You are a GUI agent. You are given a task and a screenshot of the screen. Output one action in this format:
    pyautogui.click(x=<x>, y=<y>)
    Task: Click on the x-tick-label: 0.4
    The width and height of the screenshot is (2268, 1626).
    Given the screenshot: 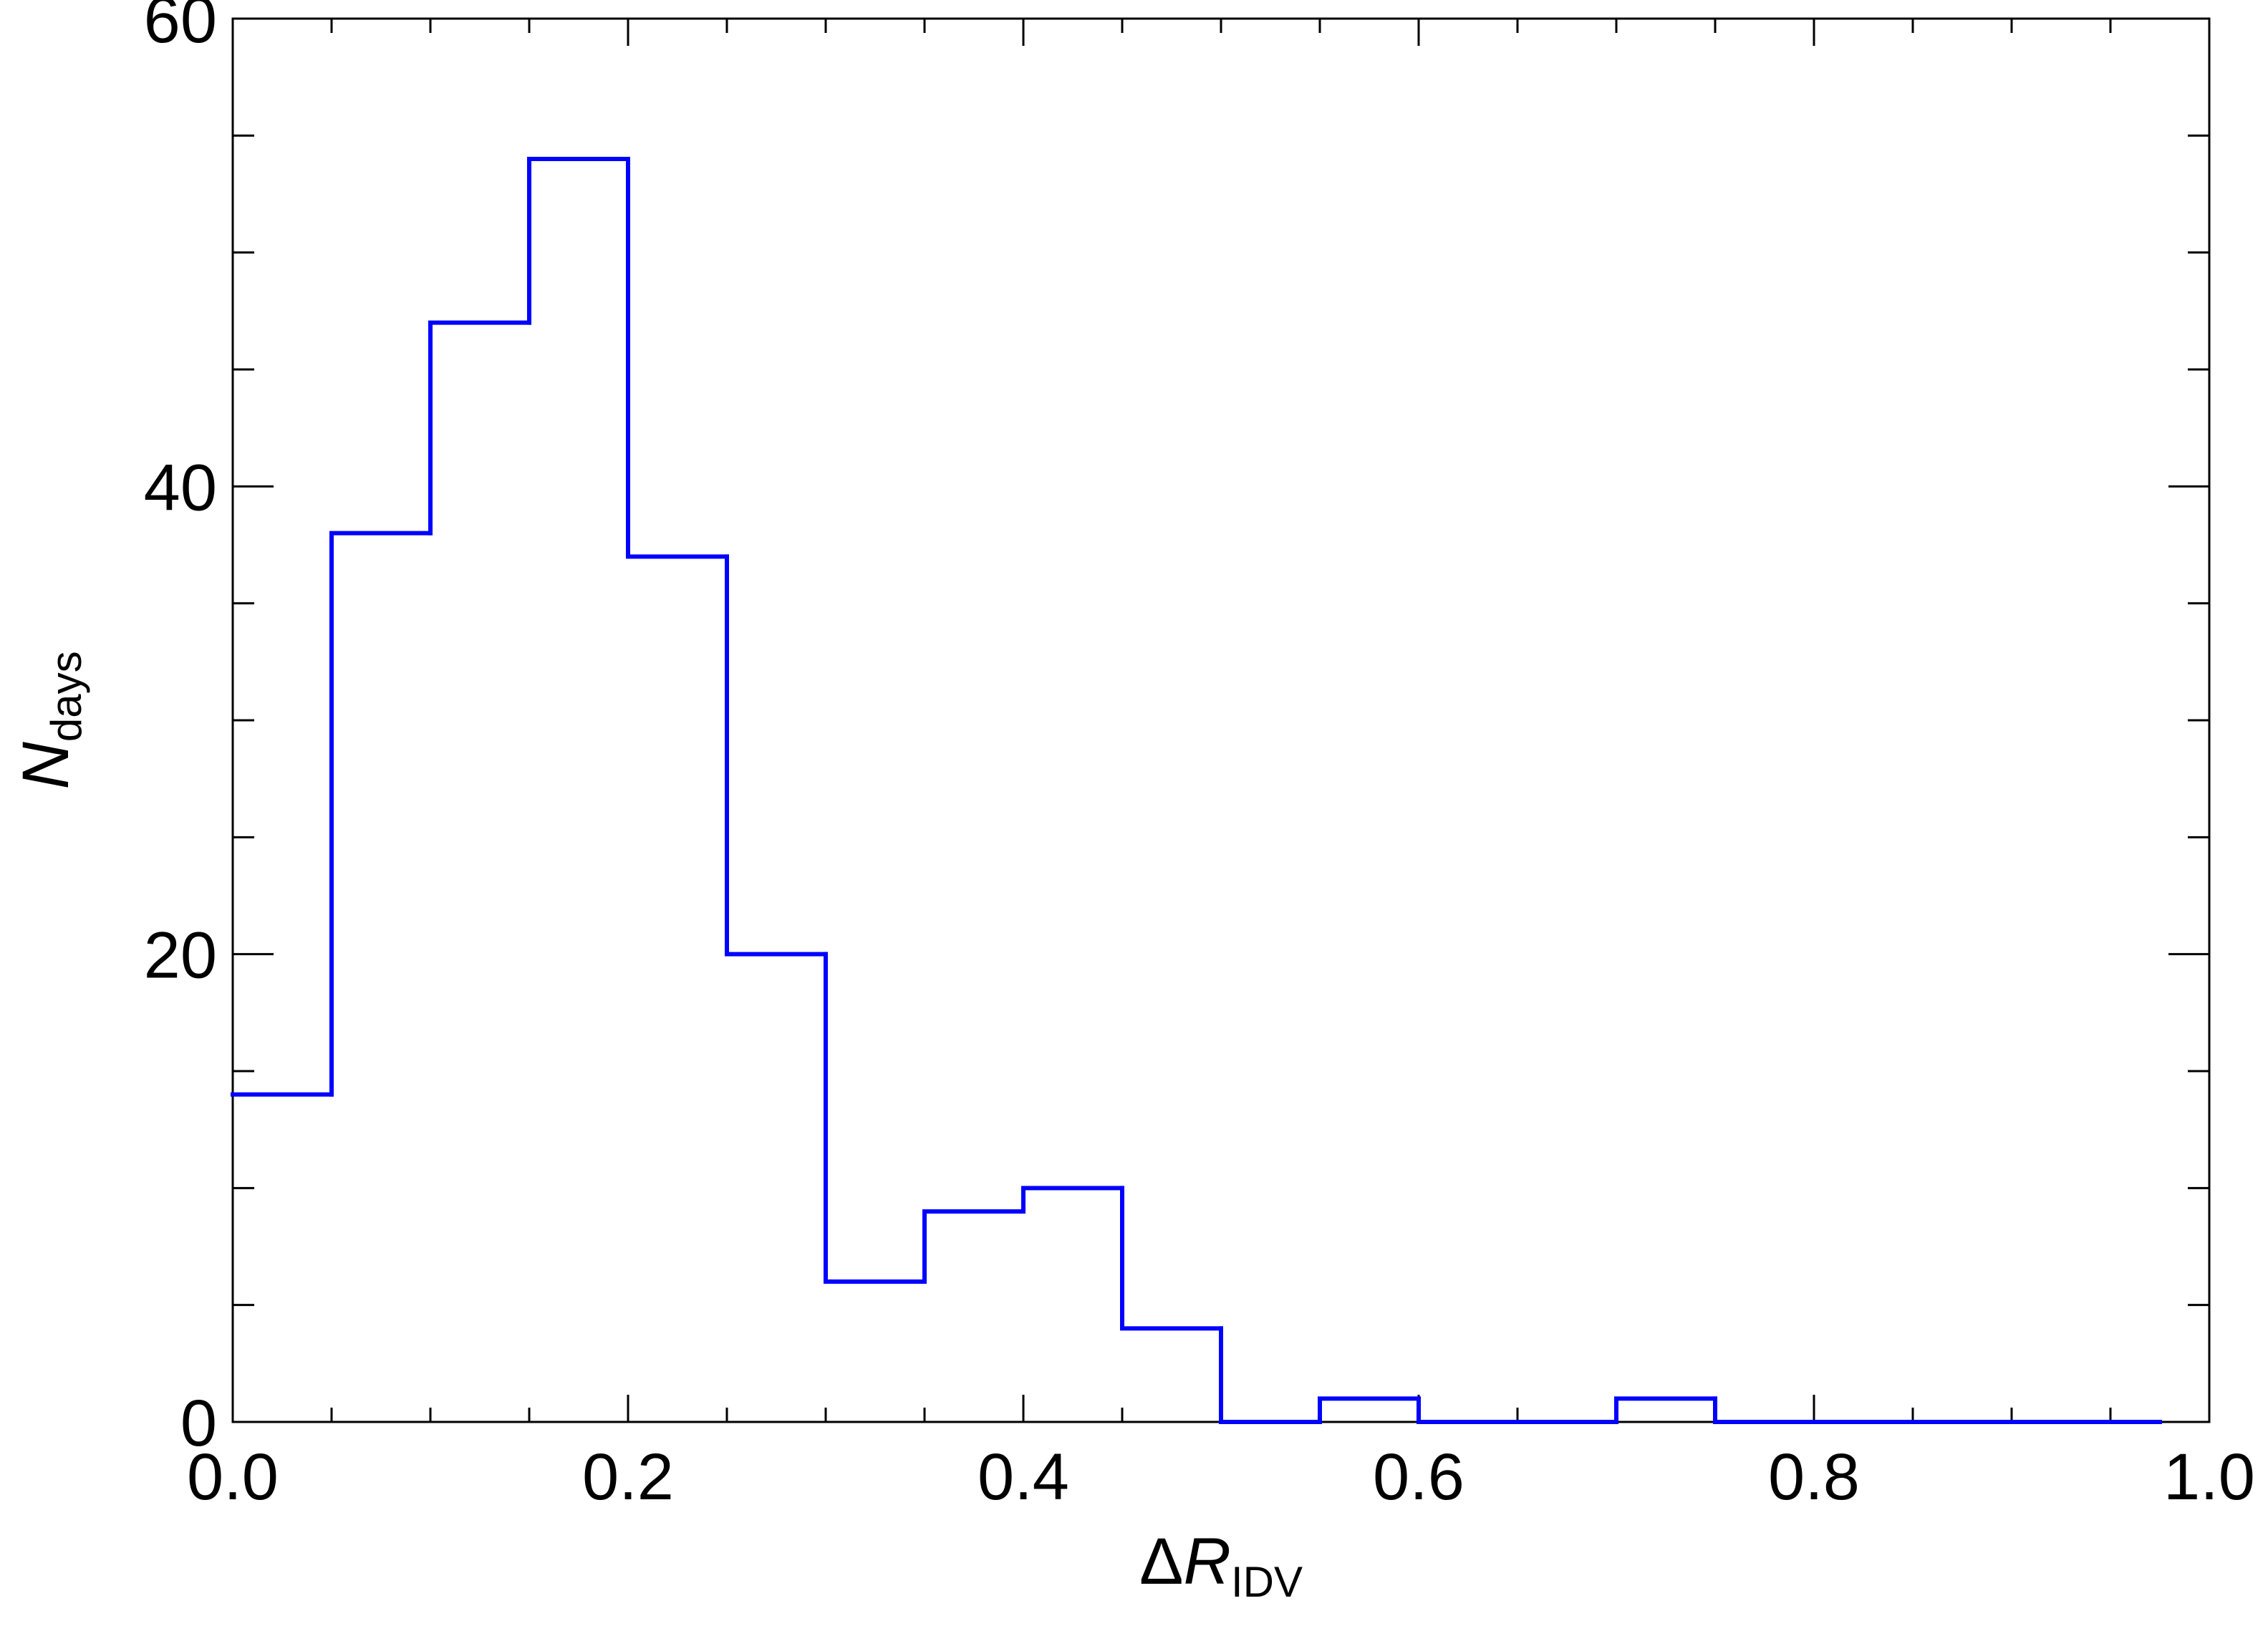 What is the action you would take?
    pyautogui.click(x=1024, y=1477)
    